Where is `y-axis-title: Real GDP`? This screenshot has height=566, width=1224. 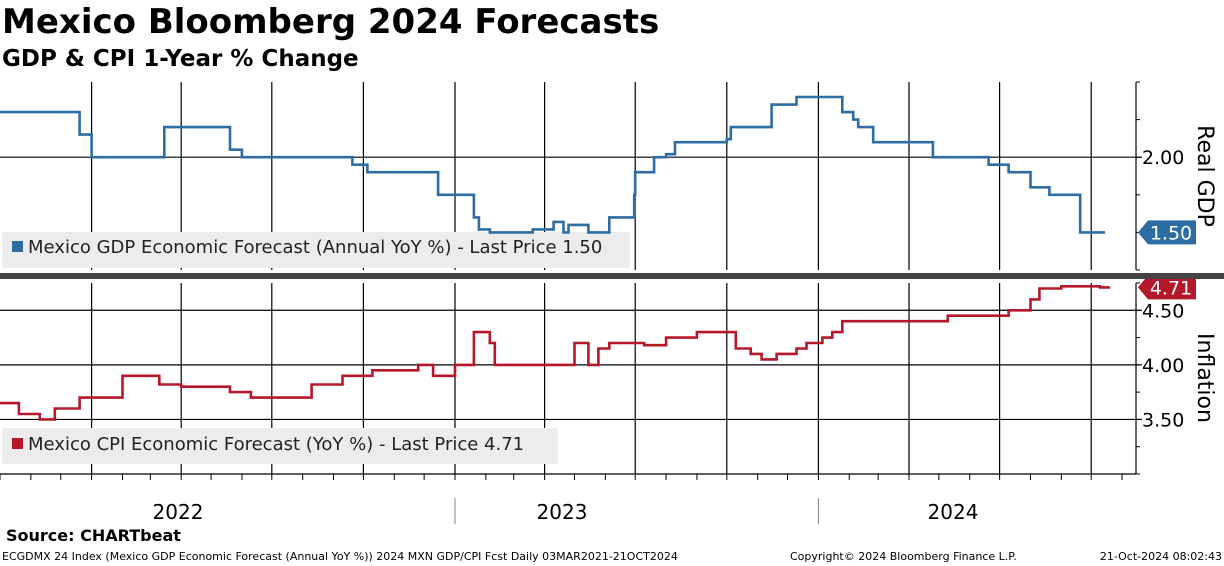
y-axis-title: Real GDP is located at coordinates (1204, 176).